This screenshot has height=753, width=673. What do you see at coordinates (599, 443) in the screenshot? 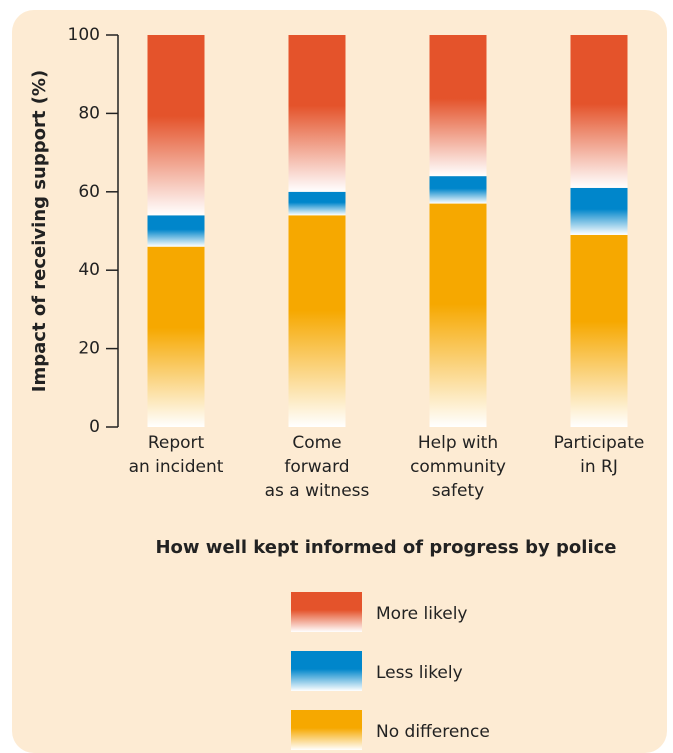
I see `x-tick-label-line: Participate` at bounding box center [599, 443].